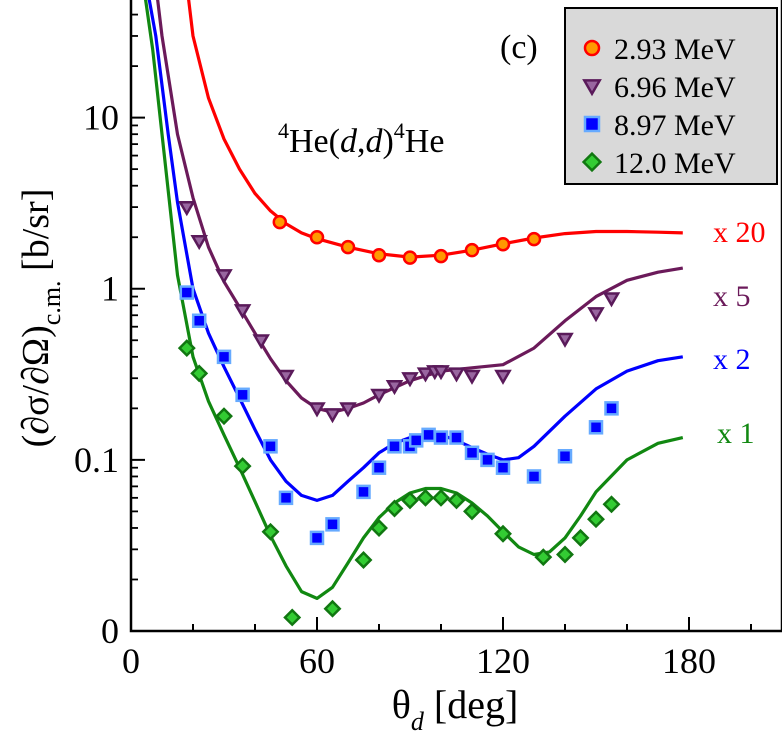 The height and width of the screenshot is (737, 782). Describe the element at coordinates (739, 232) in the screenshot. I see `scale-label-2-93-mev: x 20` at that location.